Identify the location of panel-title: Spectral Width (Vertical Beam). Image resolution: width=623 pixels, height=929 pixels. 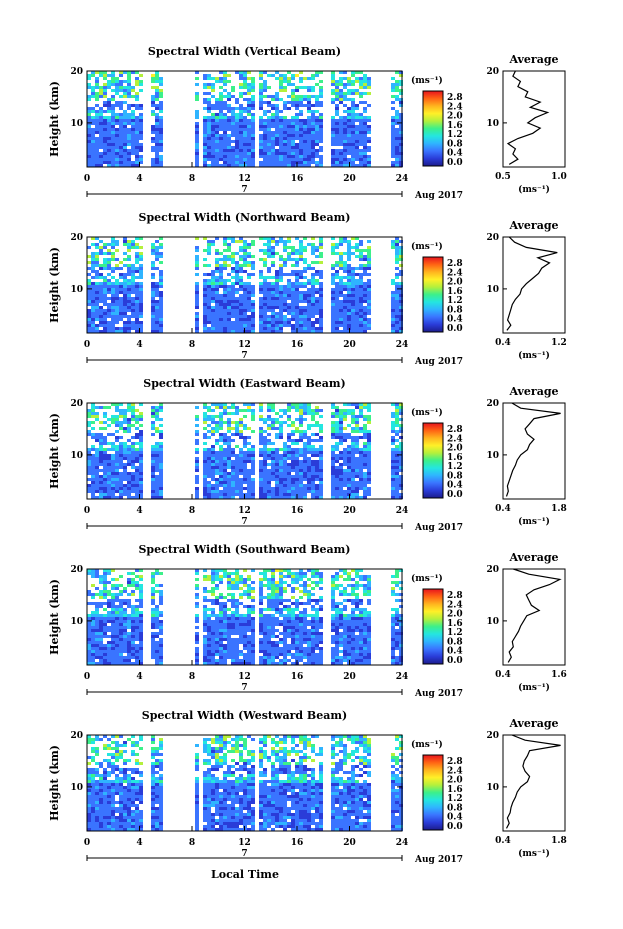
(244, 51).